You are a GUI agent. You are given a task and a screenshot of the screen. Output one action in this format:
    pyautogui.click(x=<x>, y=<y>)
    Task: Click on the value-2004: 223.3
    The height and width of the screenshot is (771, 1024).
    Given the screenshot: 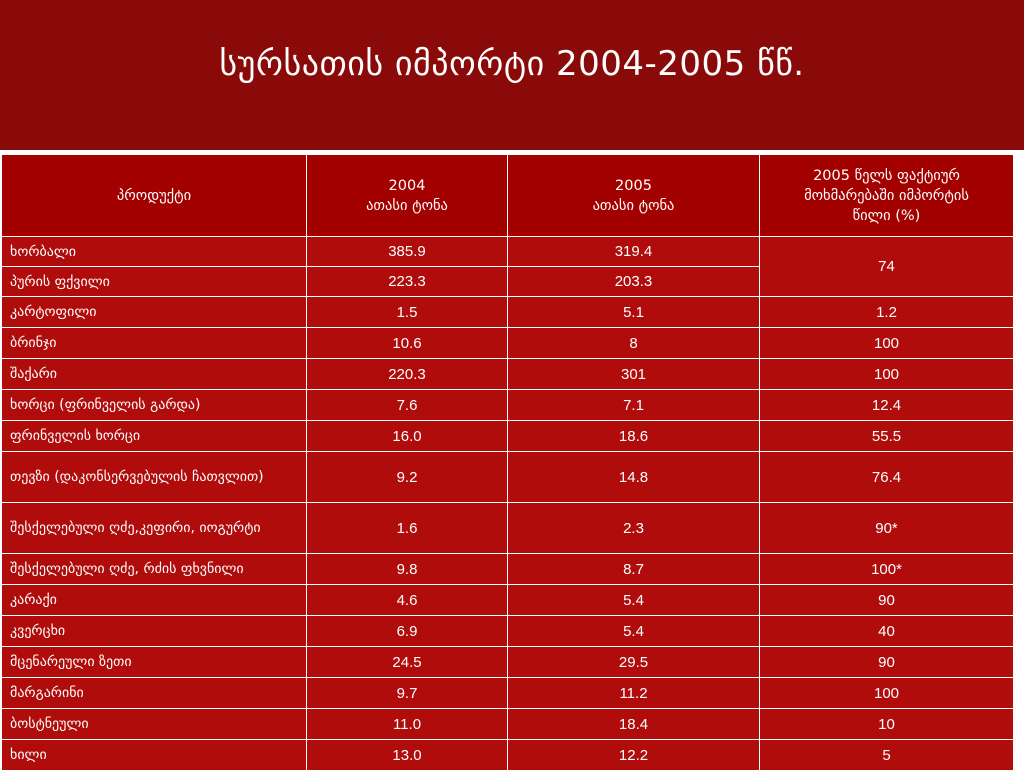 What is the action you would take?
    pyautogui.click(x=407, y=281)
    